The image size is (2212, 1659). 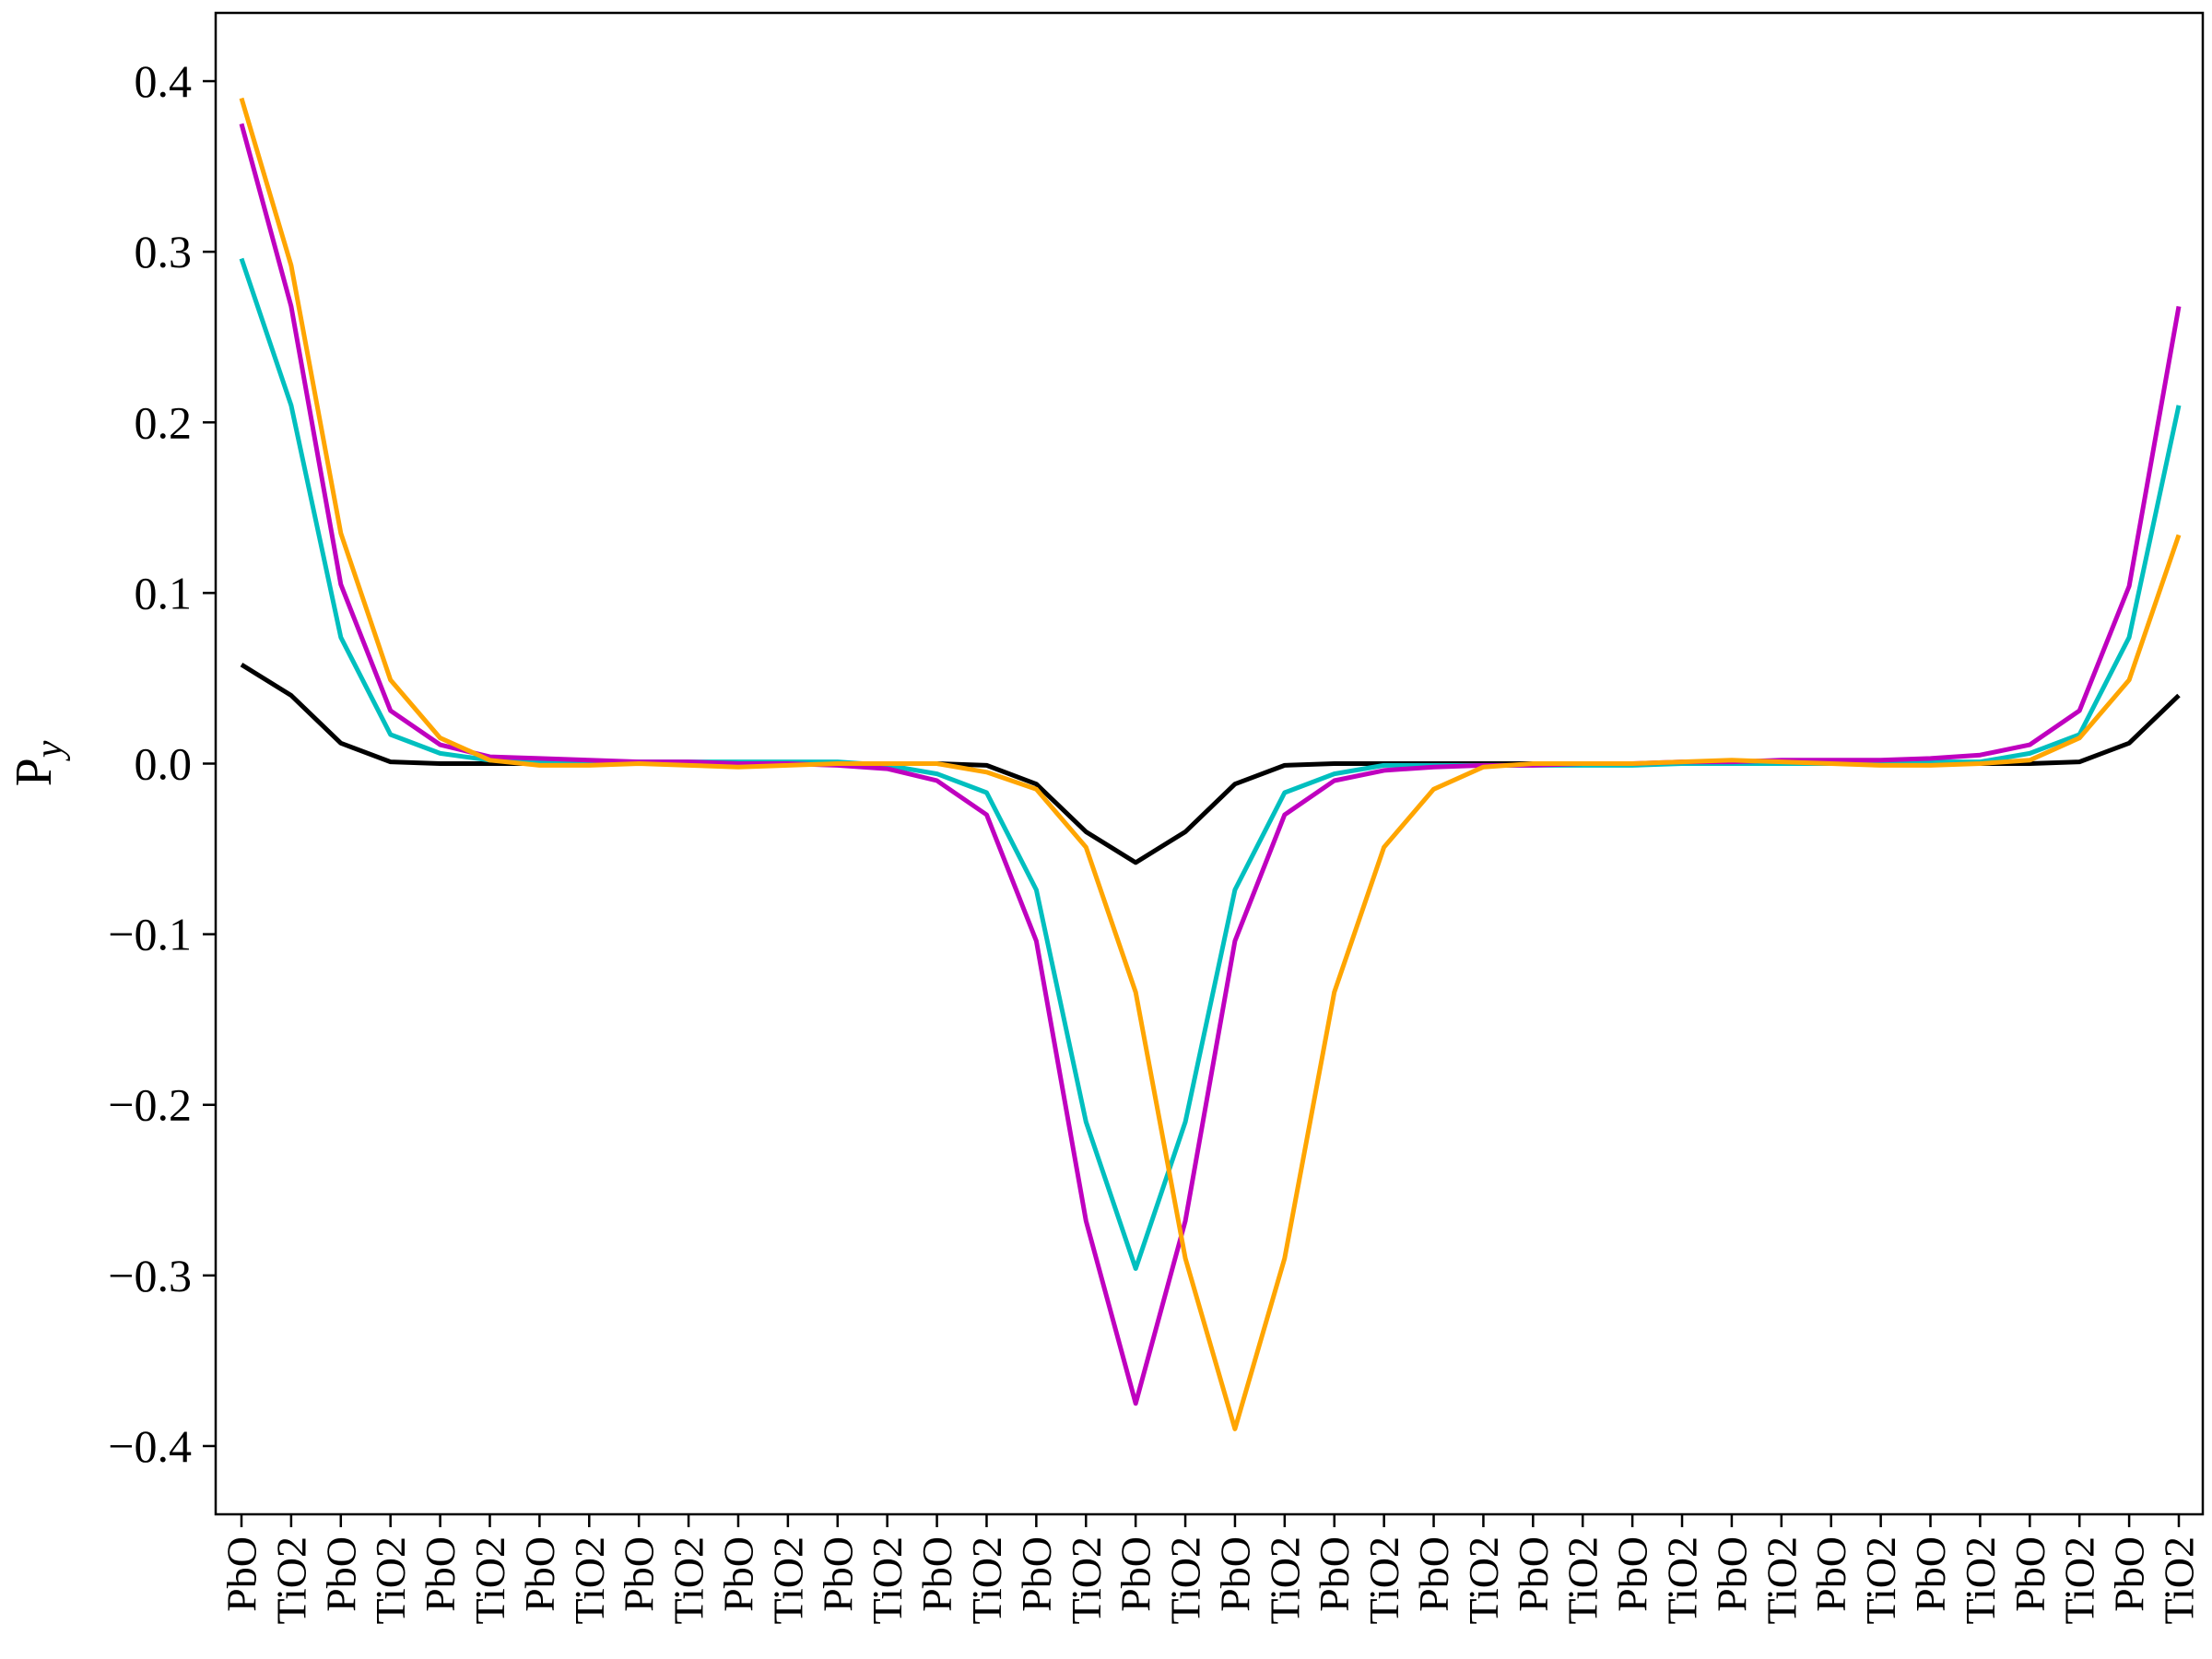 I want to click on y-tick-label: 0.0, so click(x=164, y=764).